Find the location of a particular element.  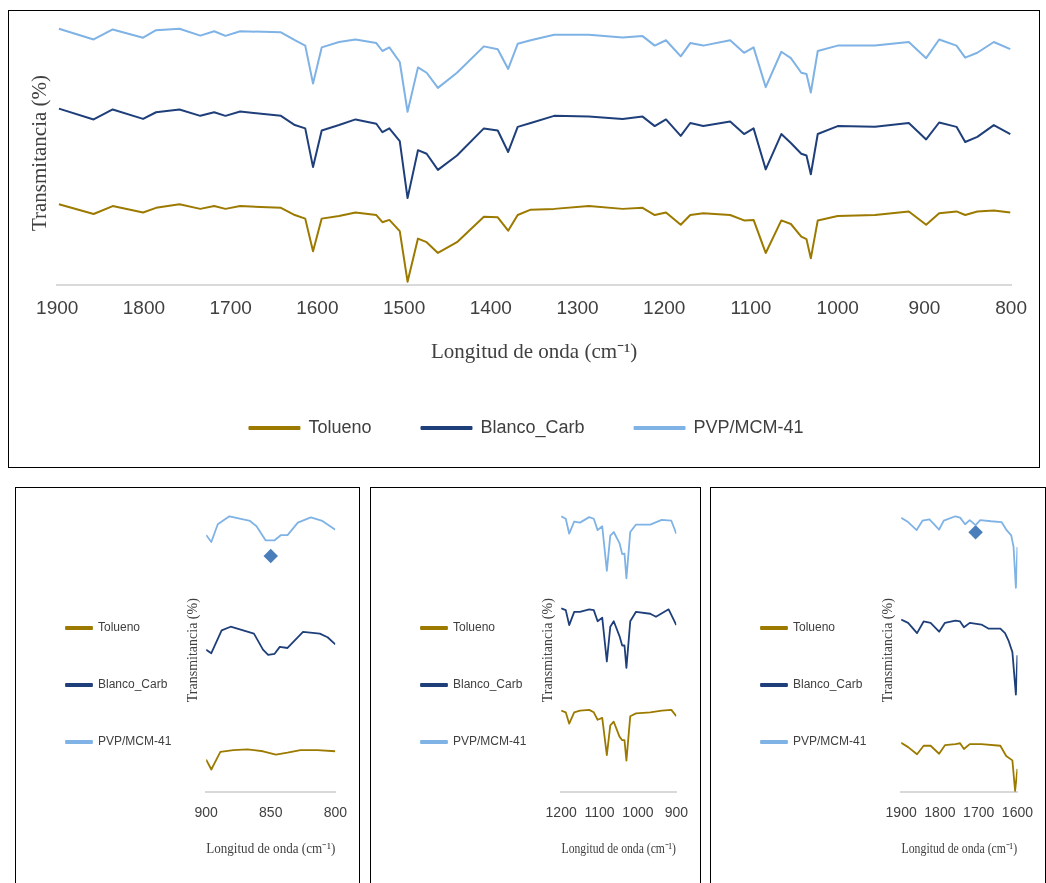

x-tick-label: 850 is located at coordinates (271, 811).